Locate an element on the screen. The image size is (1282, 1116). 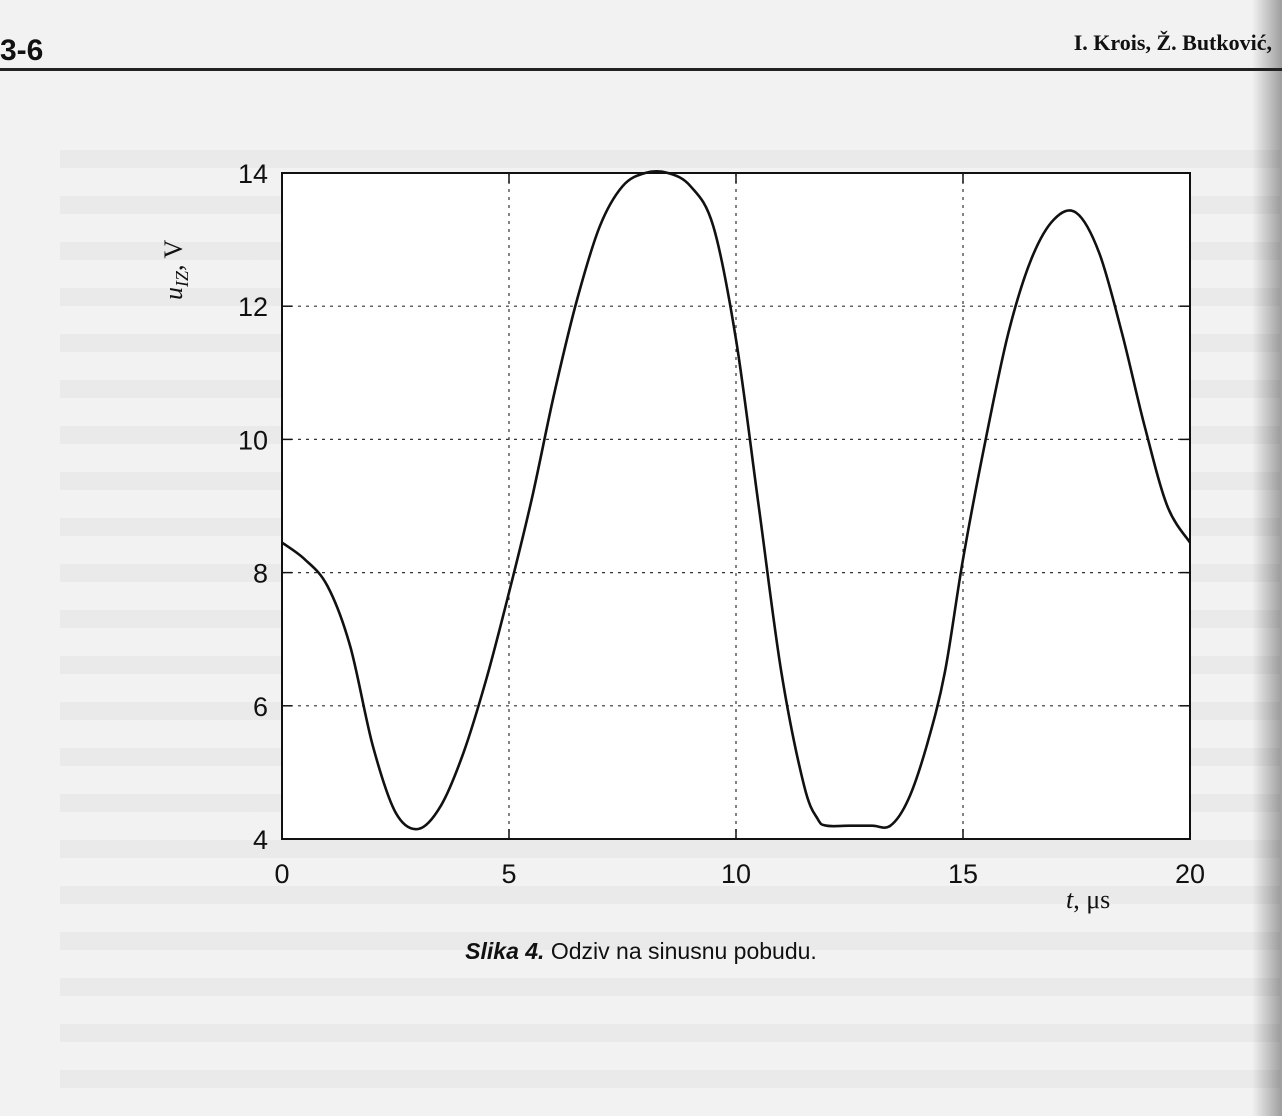
x-tick-label: 0 is located at coordinates (281, 874).